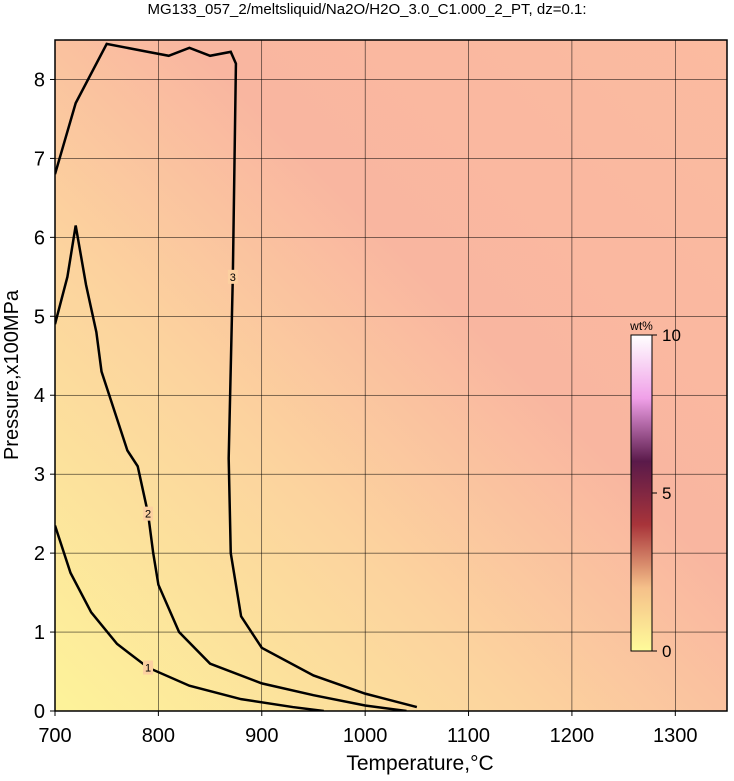 The width and height of the screenshot is (734, 781). Describe the element at coordinates (666, 493) in the screenshot. I see `colorbar-tick-label: 5` at that location.